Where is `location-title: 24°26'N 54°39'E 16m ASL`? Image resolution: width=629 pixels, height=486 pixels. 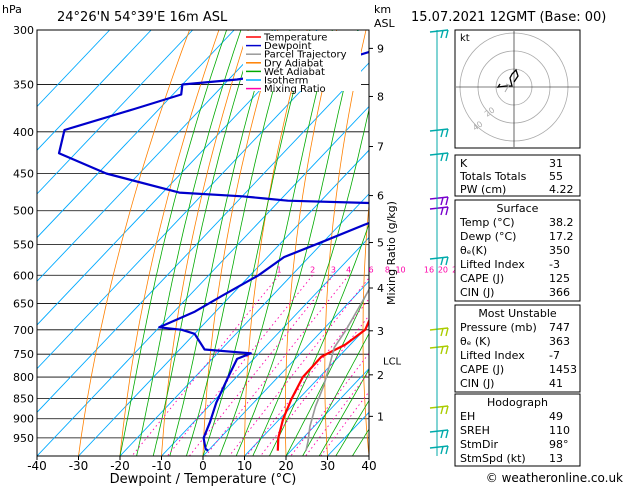
location-title: 24°26'N 54°39'E 16m ASL is located at coordinates (142, 17).